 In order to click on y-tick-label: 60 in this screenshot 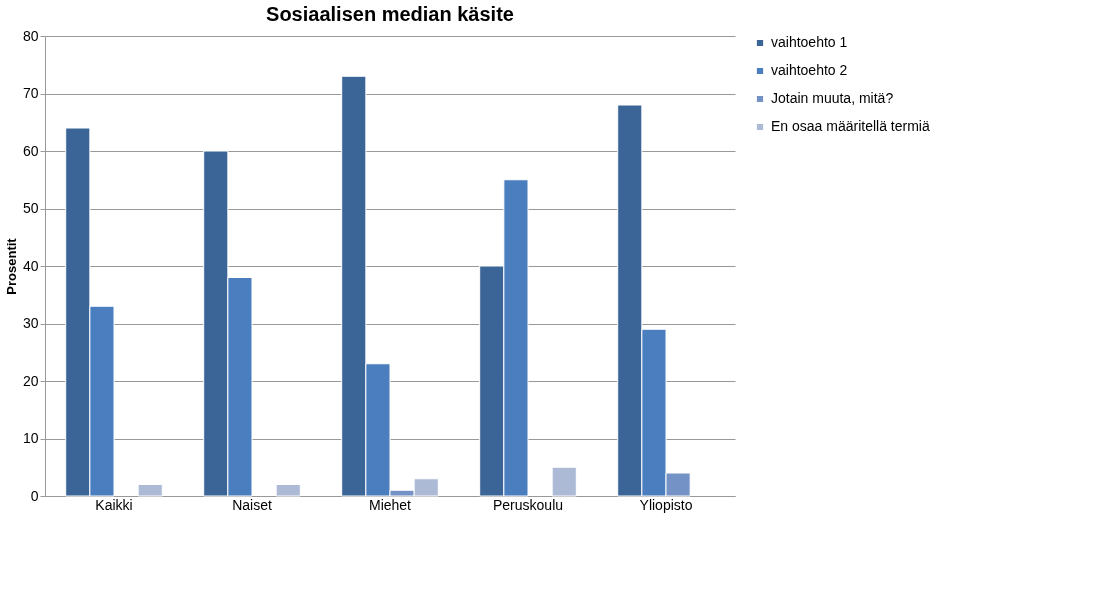, I will do `click(30, 150)`.